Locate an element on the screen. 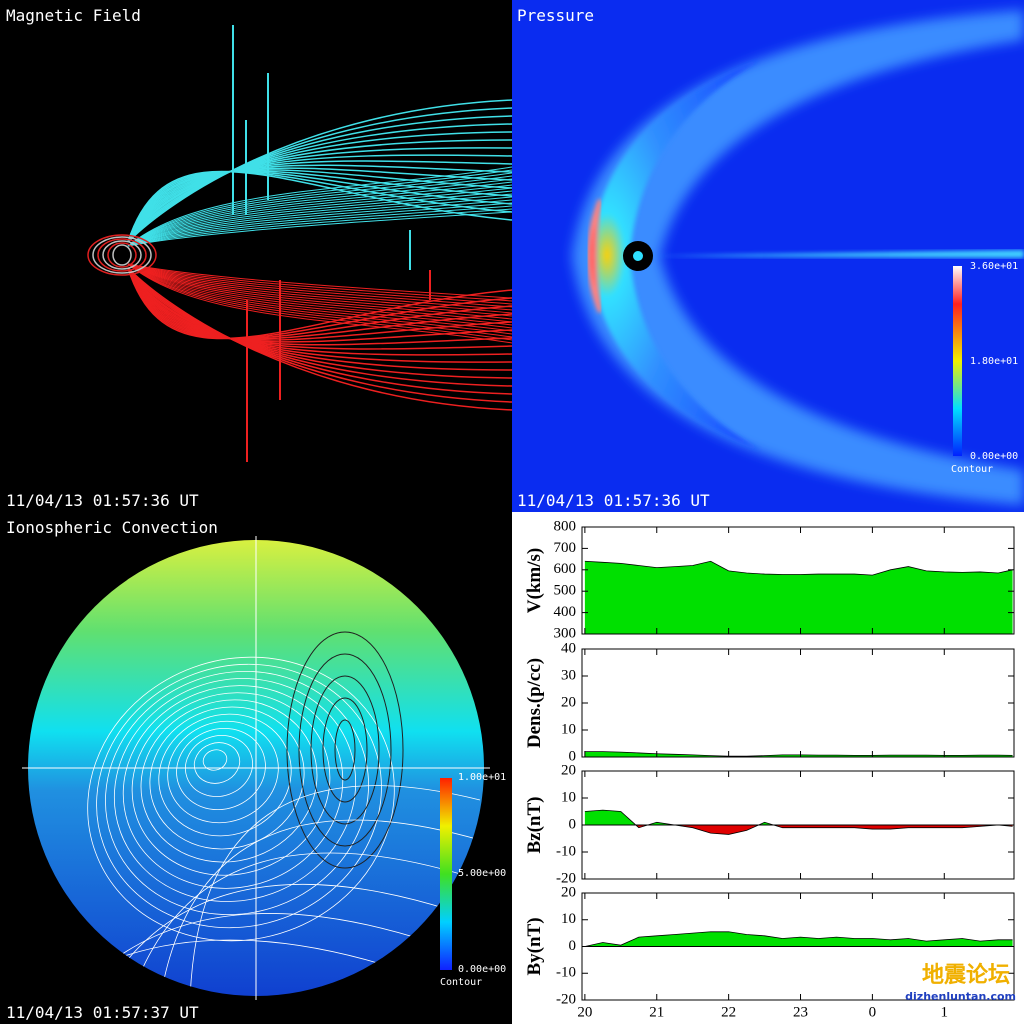 This screenshot has width=1024, height=1024. watermark-url: dizhenluntan.com is located at coordinates (960, 996).